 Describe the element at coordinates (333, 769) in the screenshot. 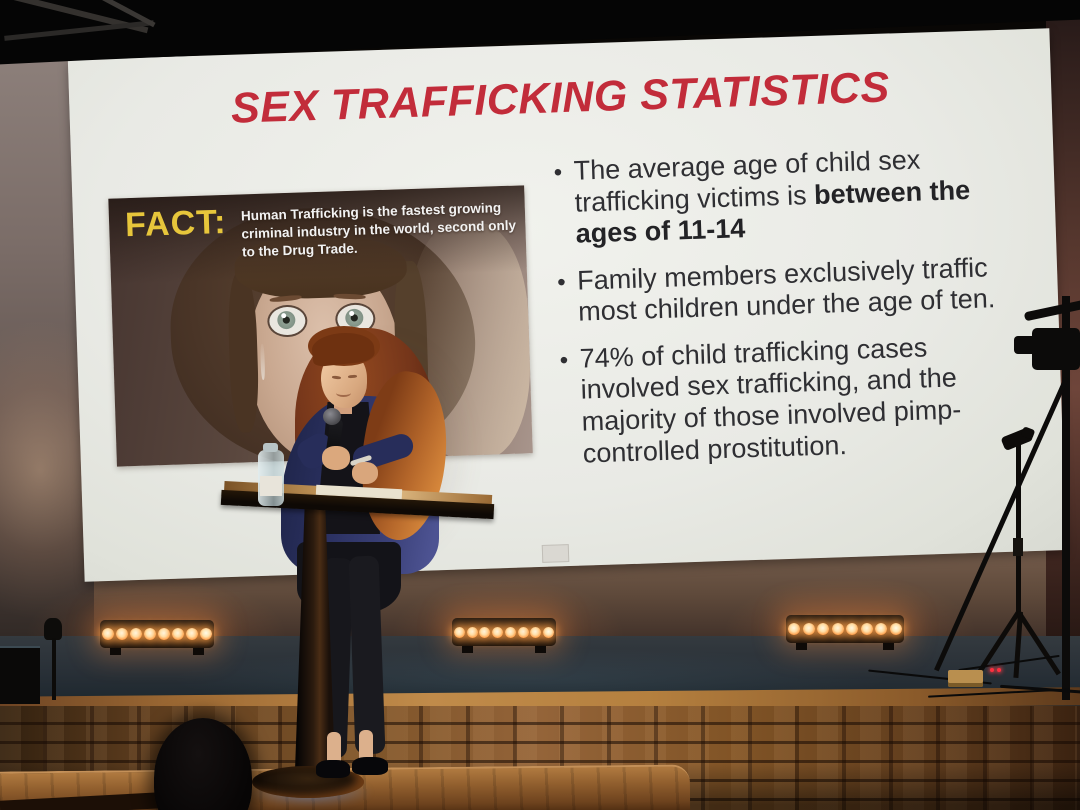

I see `speaker-shoe-left` at that location.